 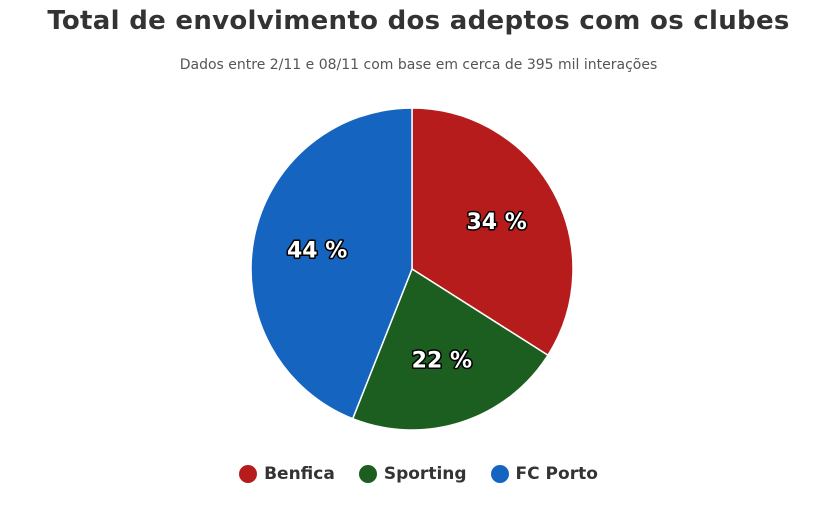 What do you see at coordinates (299, 474) in the screenshot?
I see `legend-label-benfica: Benfica` at bounding box center [299, 474].